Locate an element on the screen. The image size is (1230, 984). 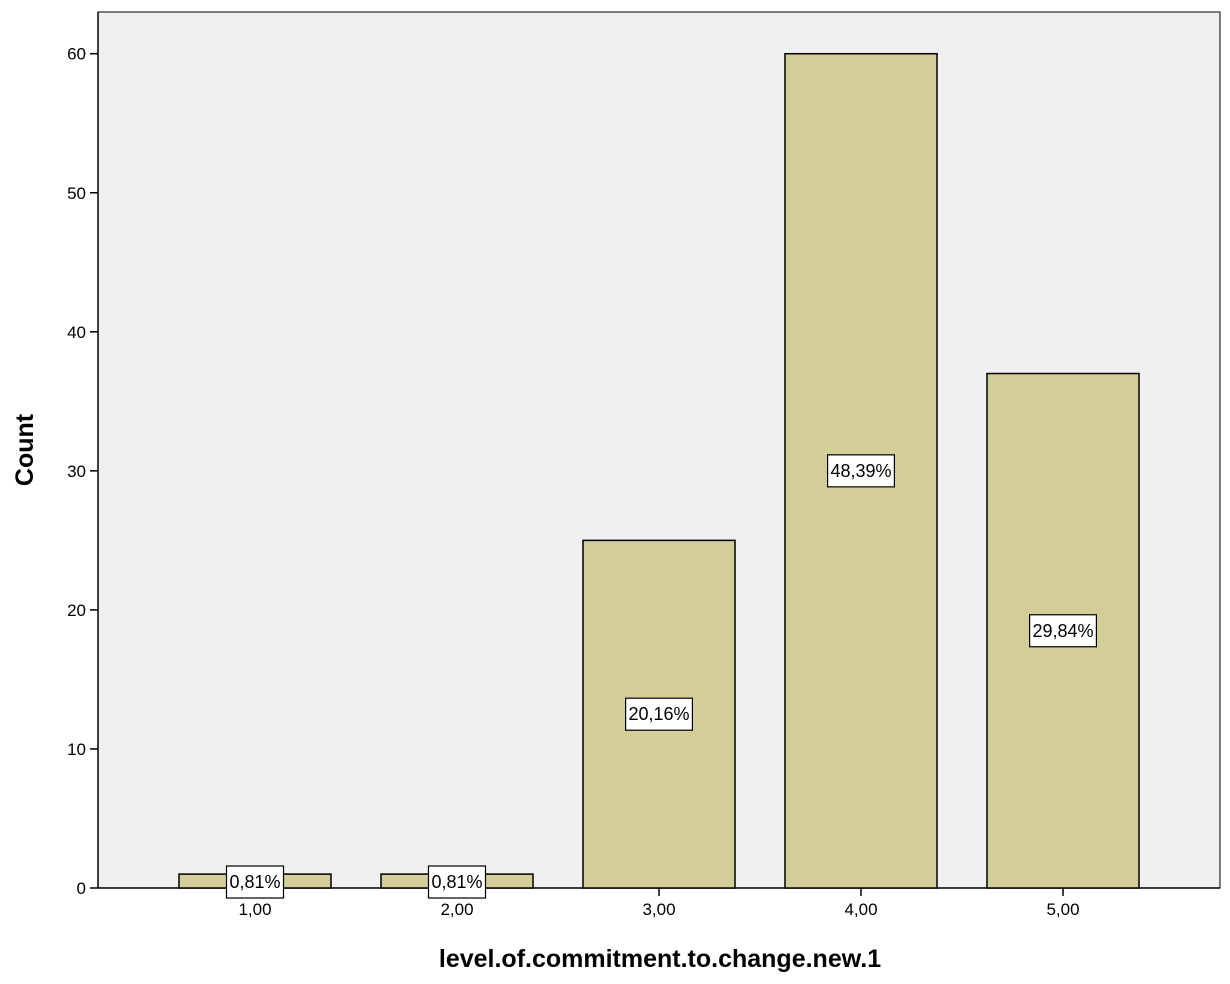
data-label-3: 20,16% is located at coordinates (658, 714).